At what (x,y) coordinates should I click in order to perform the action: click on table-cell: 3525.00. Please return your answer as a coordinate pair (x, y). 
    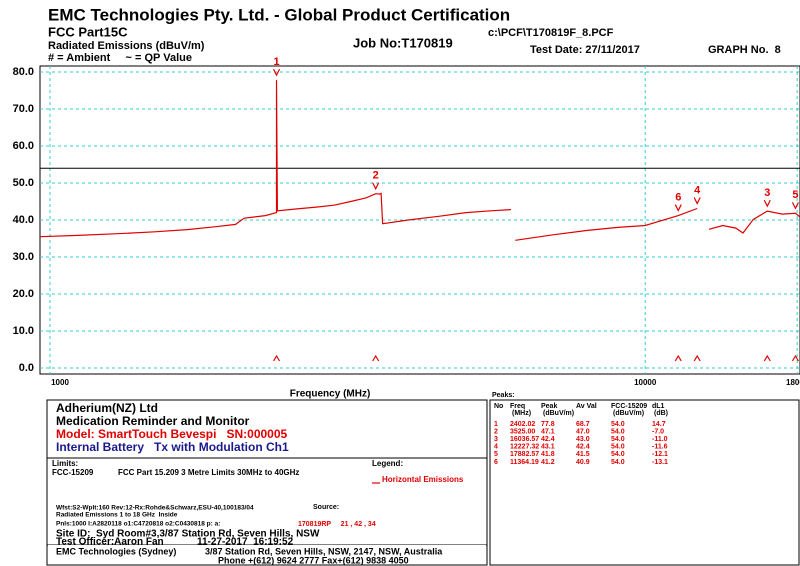
    Looking at the image, I should click on (522, 431).